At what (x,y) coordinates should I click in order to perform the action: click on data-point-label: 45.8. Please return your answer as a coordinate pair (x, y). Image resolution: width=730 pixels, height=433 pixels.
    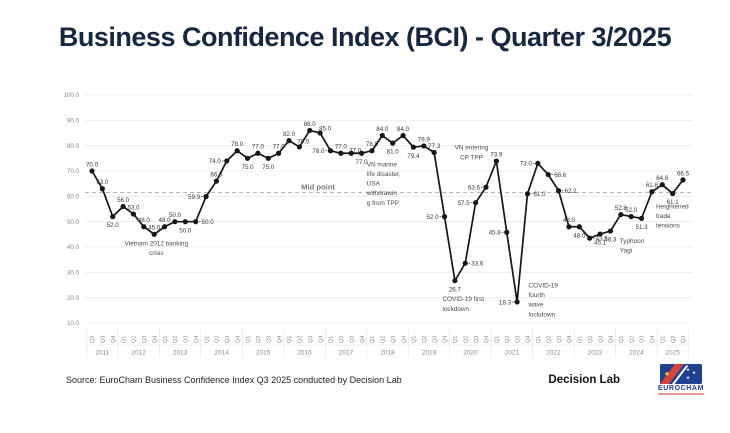
    Looking at the image, I should click on (495, 233).